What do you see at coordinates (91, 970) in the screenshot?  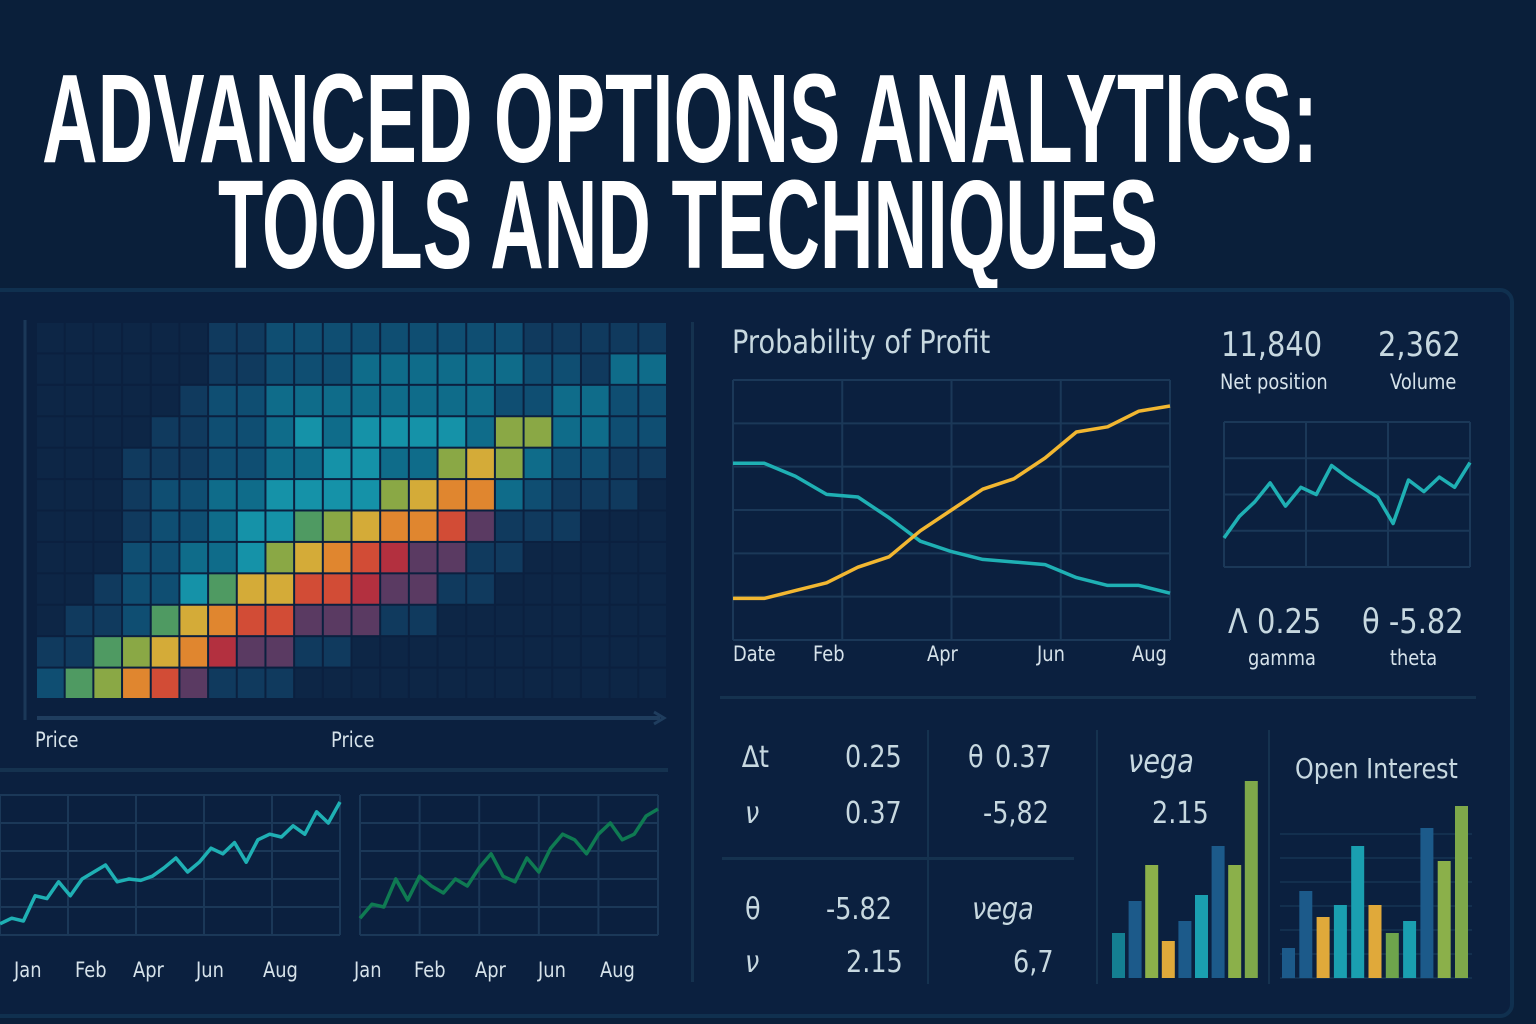 I see `x-tick-label: Feb` at bounding box center [91, 970].